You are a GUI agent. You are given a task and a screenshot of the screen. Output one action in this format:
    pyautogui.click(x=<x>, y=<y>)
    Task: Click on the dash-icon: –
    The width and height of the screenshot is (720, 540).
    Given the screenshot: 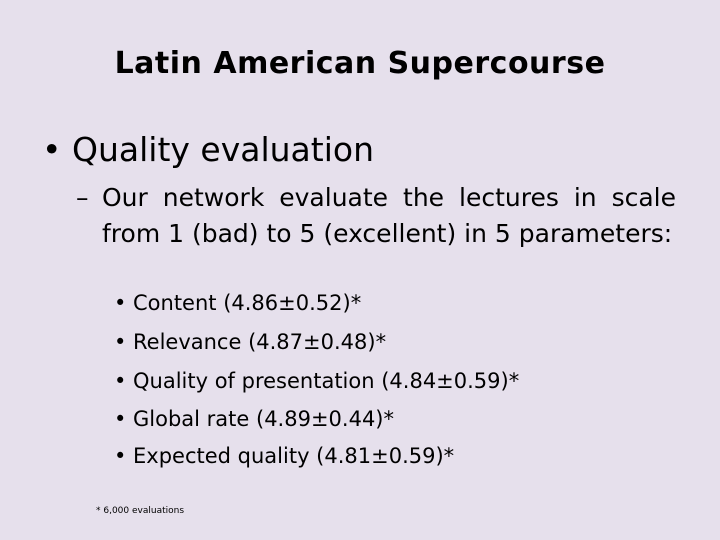 What is the action you would take?
    pyautogui.click(x=82, y=197)
    